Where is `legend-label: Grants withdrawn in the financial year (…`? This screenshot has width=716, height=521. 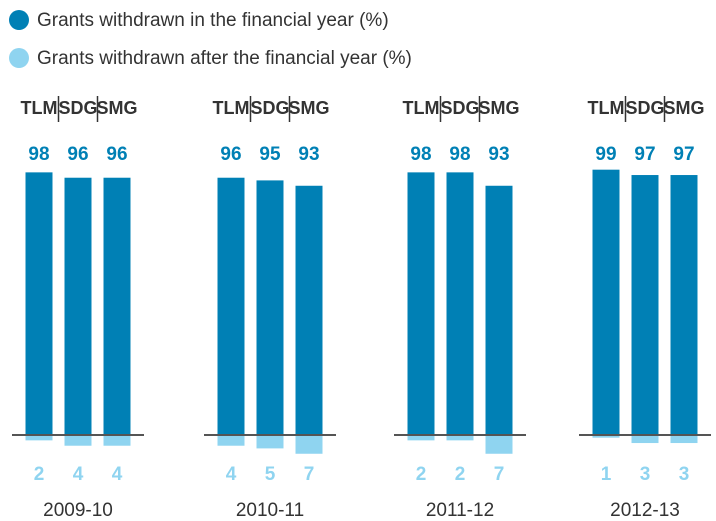
legend-label: Grants withdrawn in the financial year (… is located at coordinates (213, 20).